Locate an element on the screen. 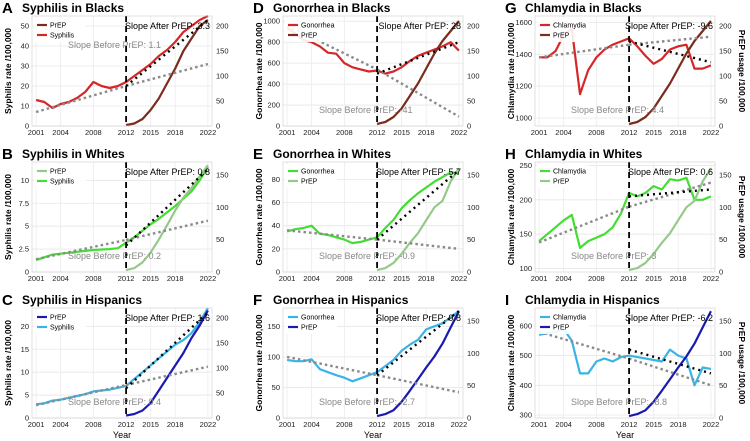 The image size is (750, 441). y2-tick-label: 50 is located at coordinates (723, 101).